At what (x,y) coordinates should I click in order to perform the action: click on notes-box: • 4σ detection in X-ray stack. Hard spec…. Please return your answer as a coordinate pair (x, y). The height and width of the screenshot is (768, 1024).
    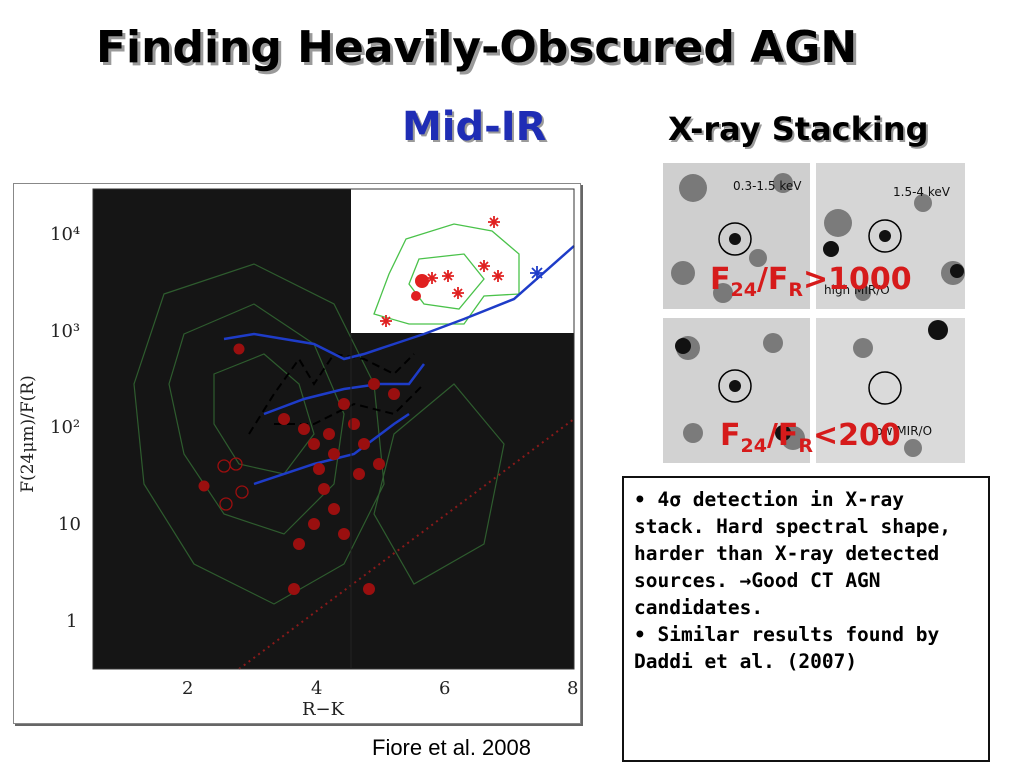
    Looking at the image, I should click on (806, 619).